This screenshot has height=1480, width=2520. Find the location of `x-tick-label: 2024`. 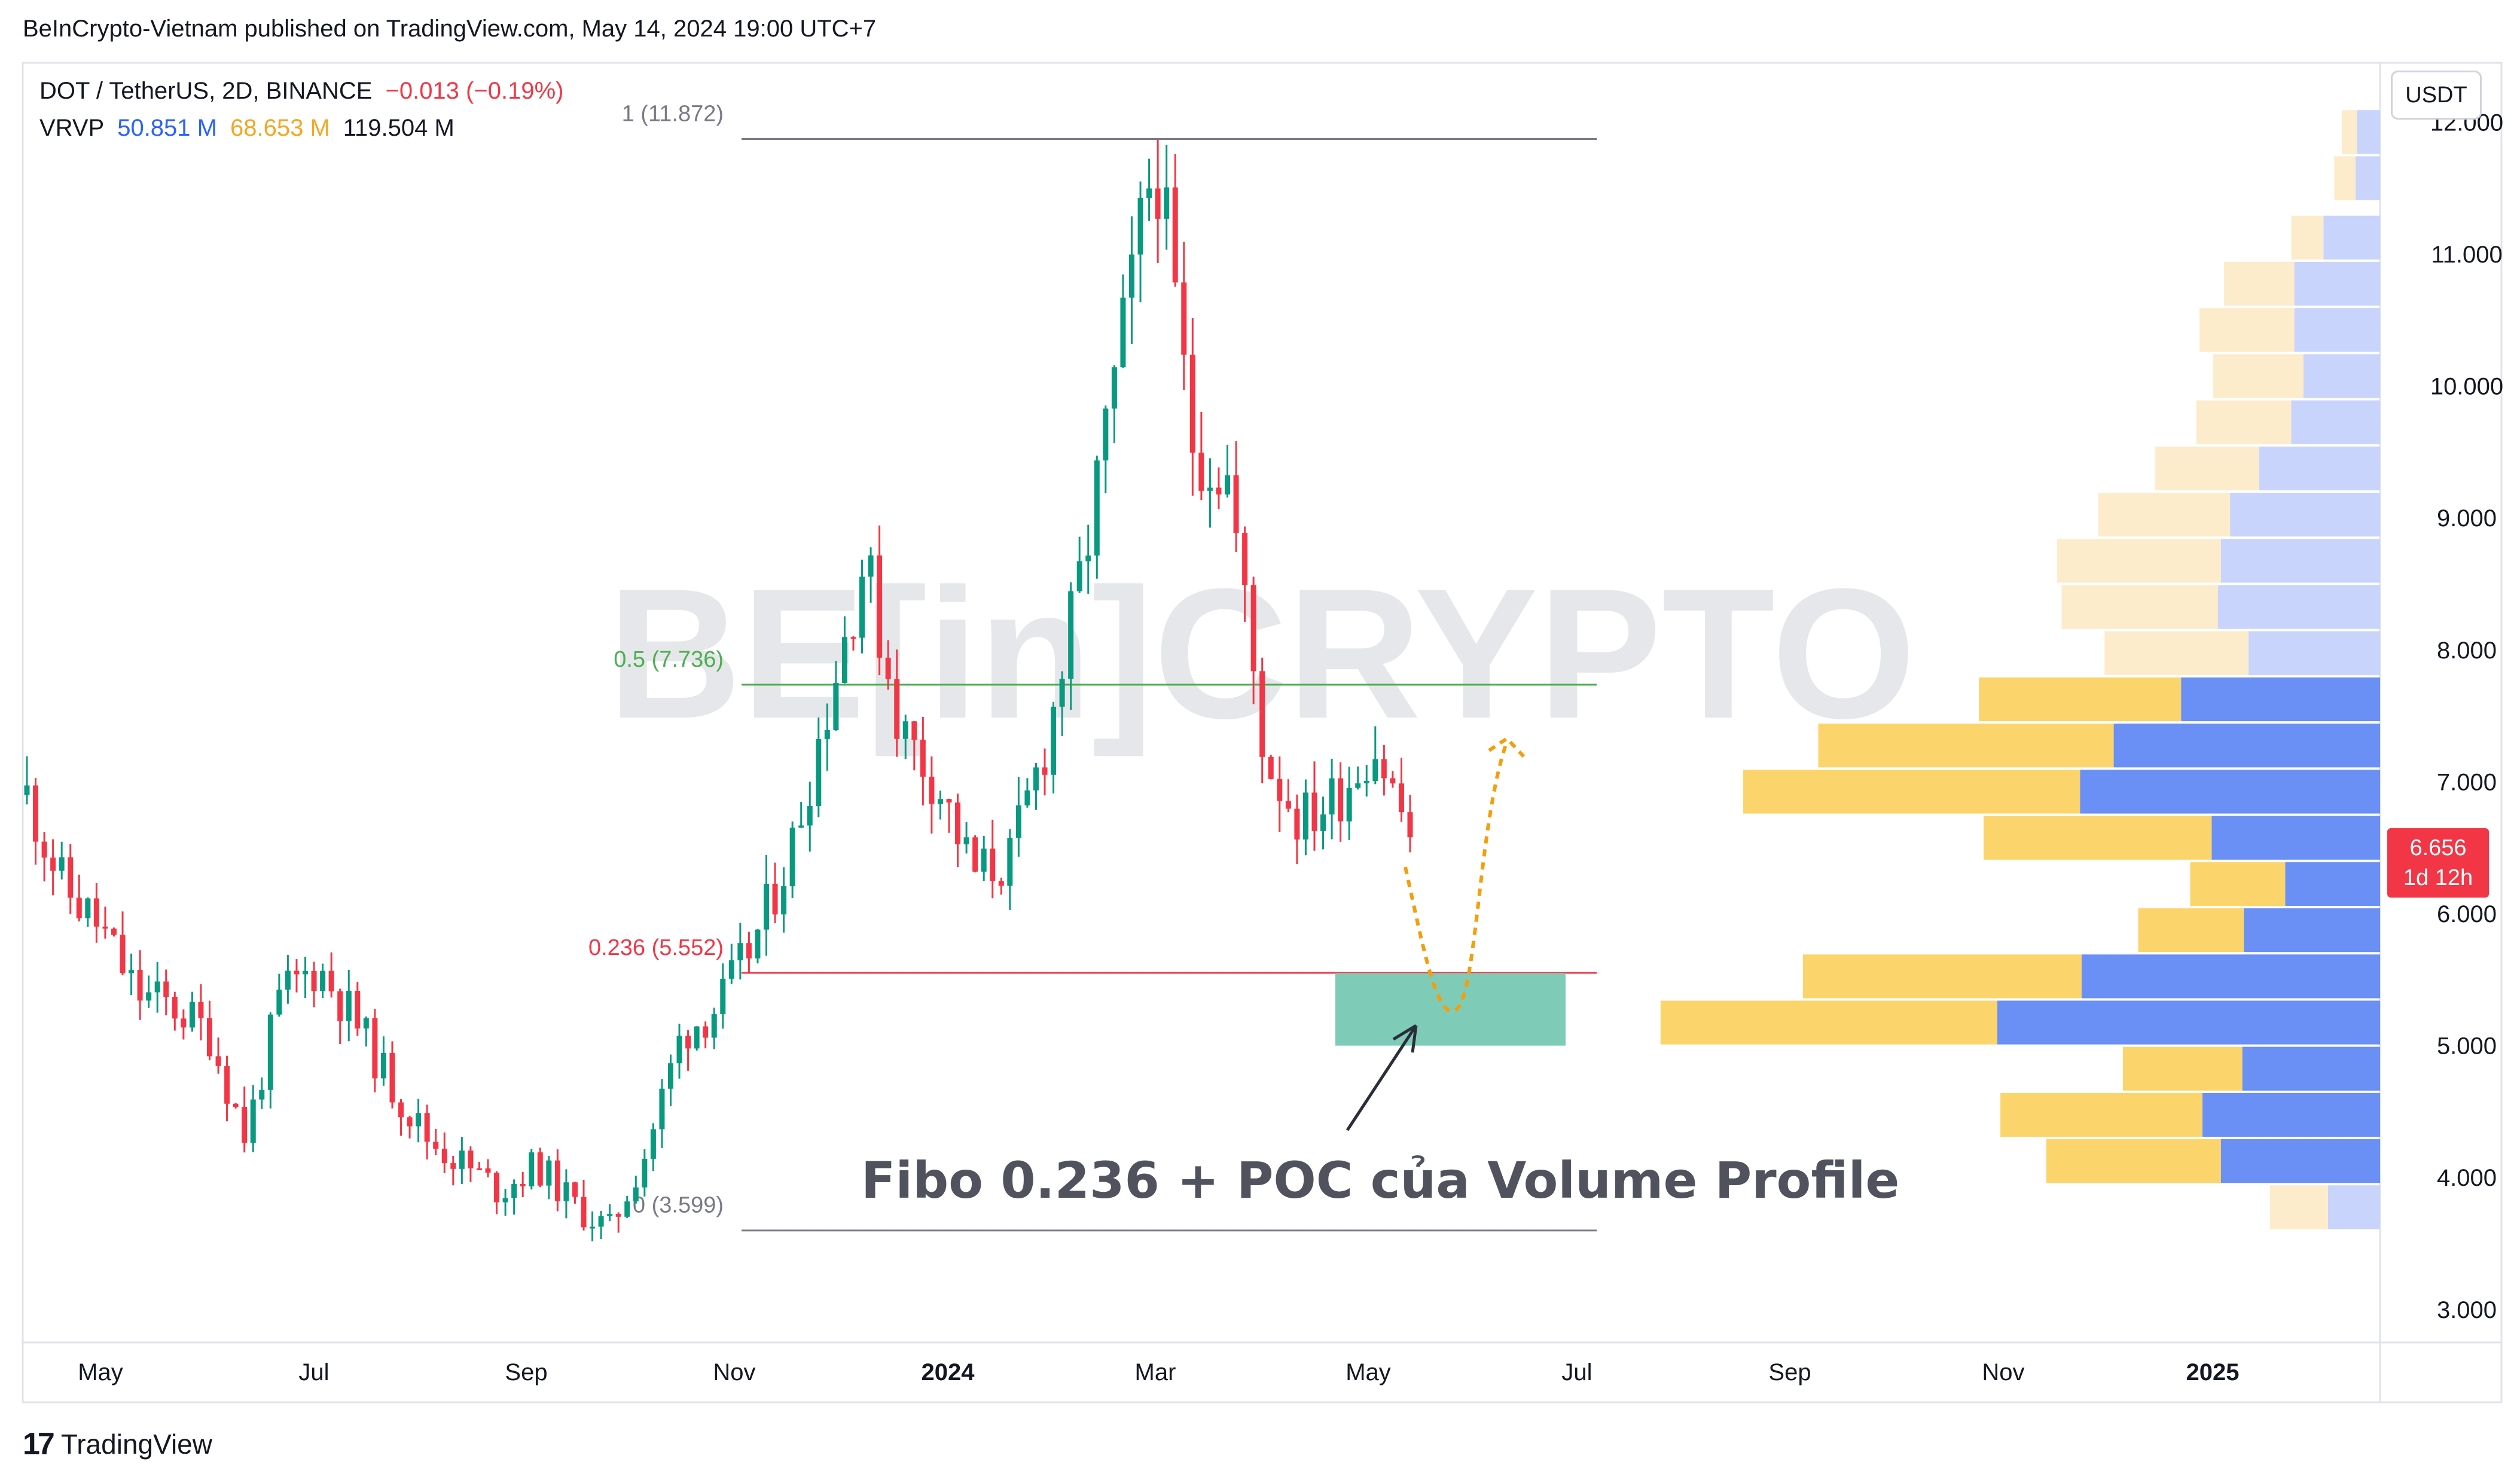

x-tick-label: 2024 is located at coordinates (949, 1372).